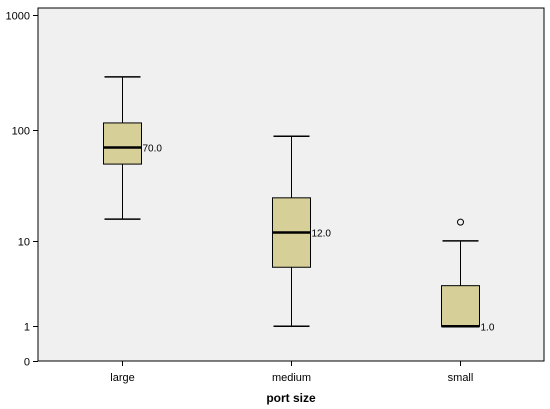  Describe the element at coordinates (24, 243) in the screenshot. I see `y-tick-label-2: 10` at that location.